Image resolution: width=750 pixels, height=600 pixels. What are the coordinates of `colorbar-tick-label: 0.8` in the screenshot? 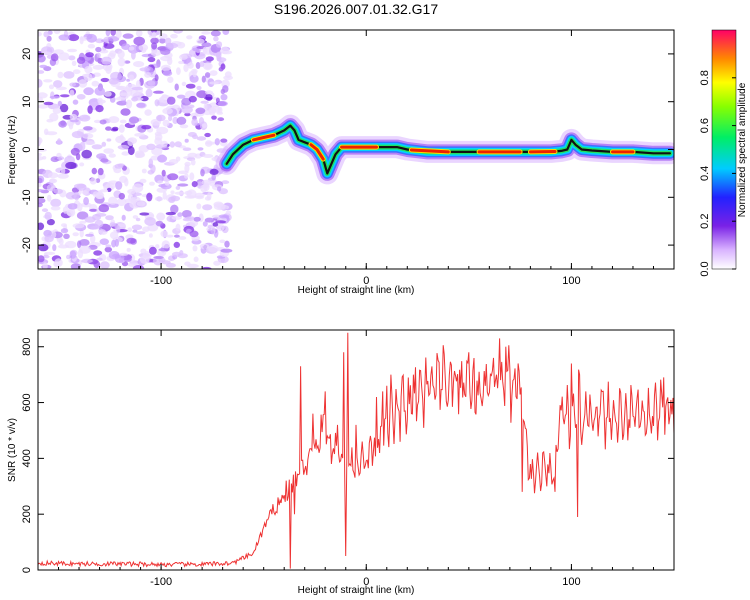 It's located at (705, 77).